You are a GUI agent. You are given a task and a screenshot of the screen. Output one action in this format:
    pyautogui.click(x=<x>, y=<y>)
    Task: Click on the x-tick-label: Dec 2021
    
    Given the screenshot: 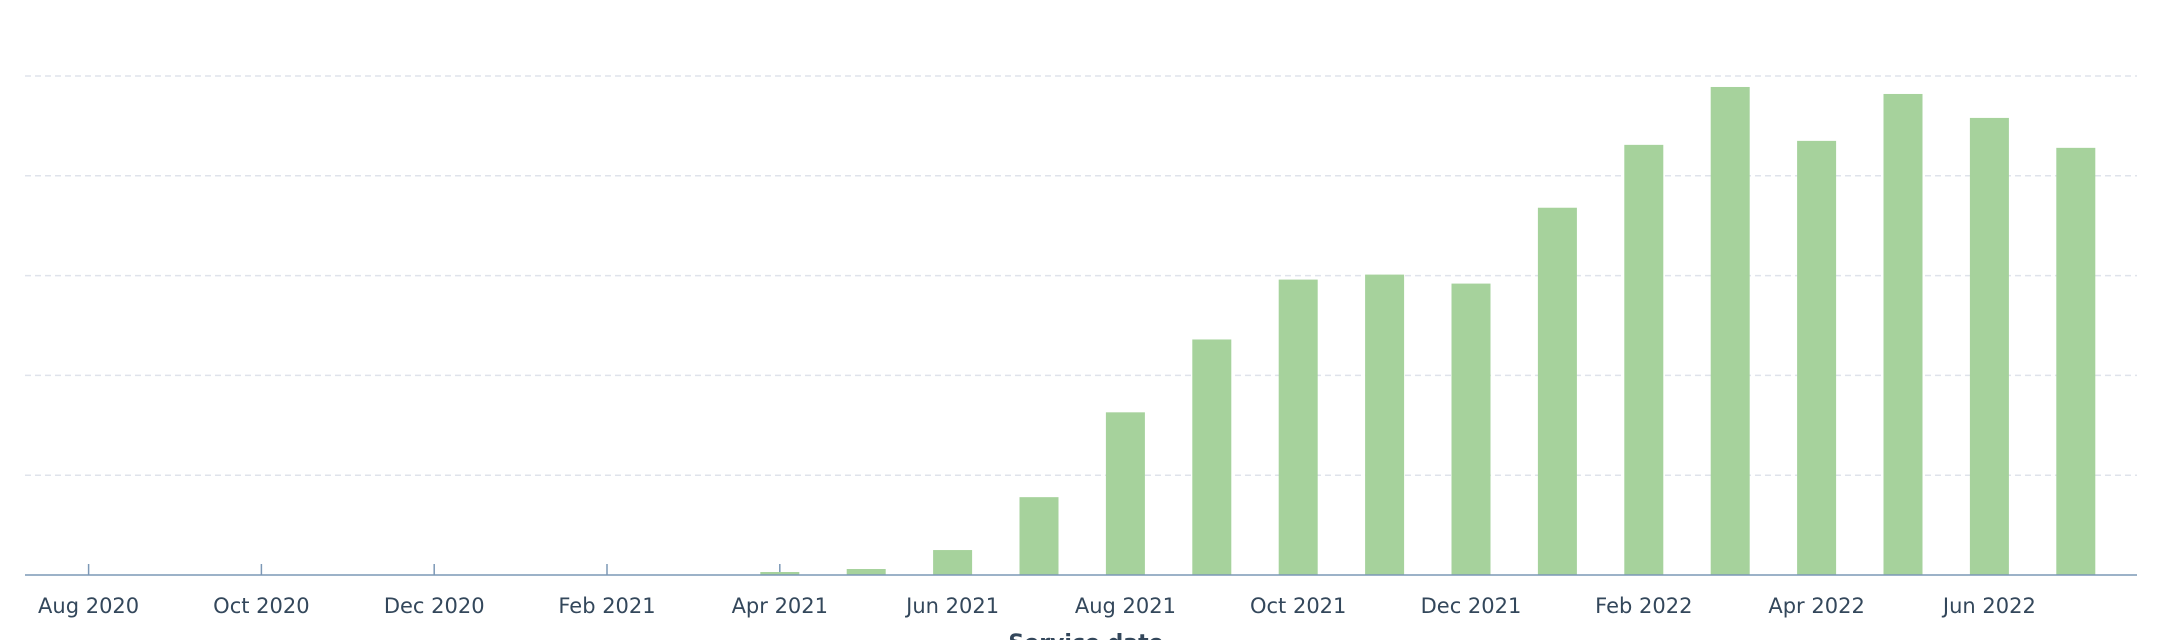 What is the action you would take?
    pyautogui.click(x=1471, y=606)
    